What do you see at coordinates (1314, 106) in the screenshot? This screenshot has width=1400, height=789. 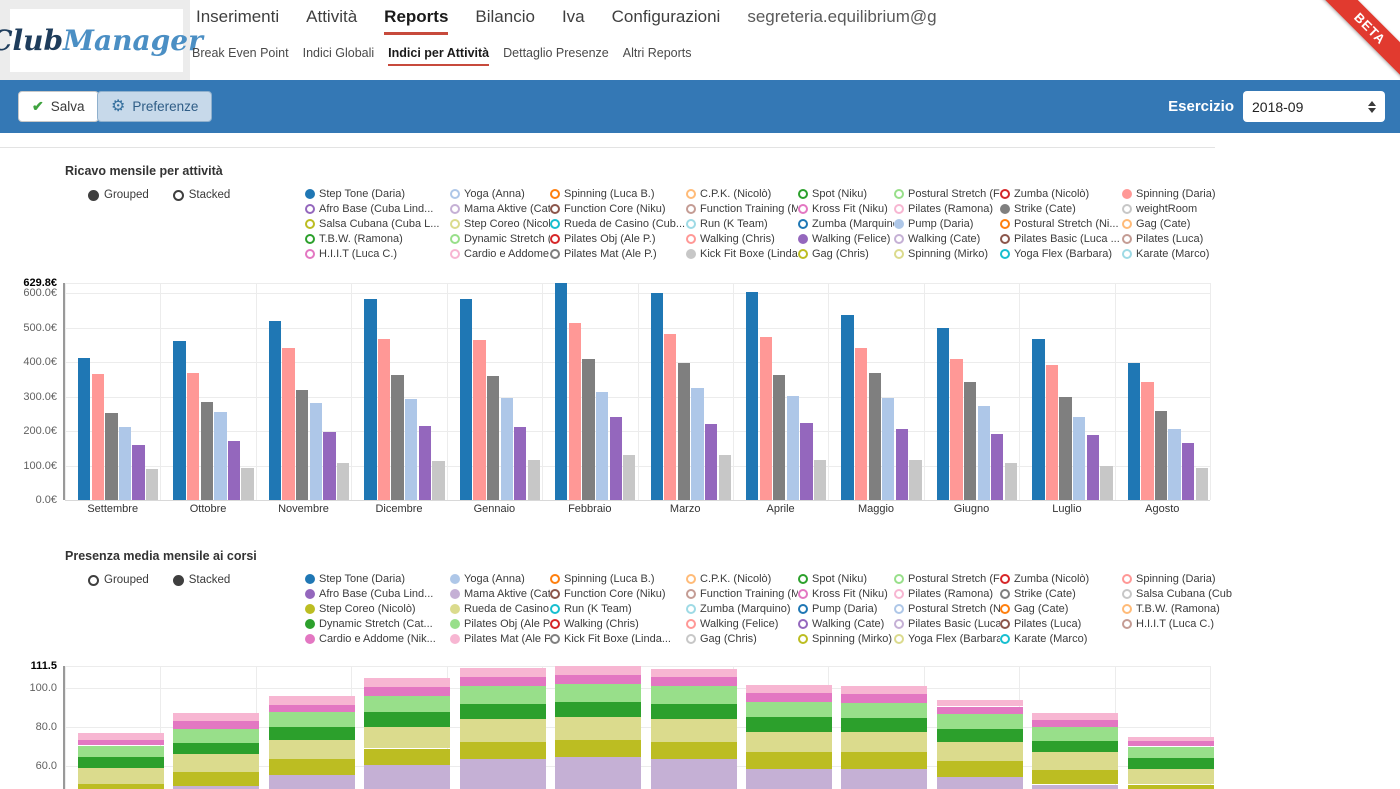 I see `esercizio-select: 2018-09` at bounding box center [1314, 106].